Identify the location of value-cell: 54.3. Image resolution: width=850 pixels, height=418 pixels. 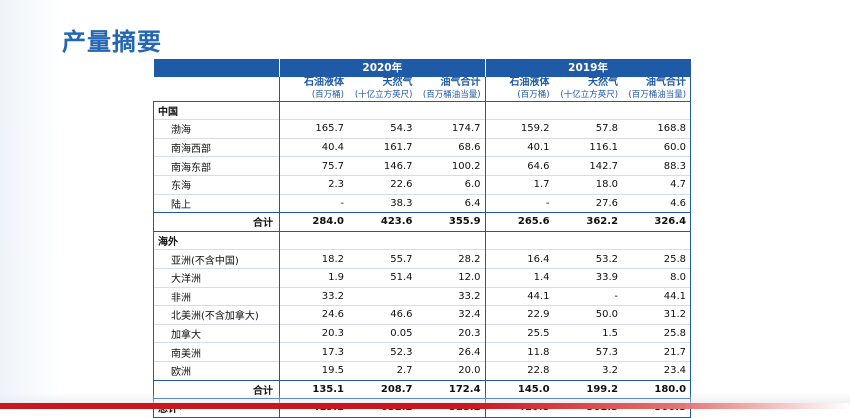
(382, 129).